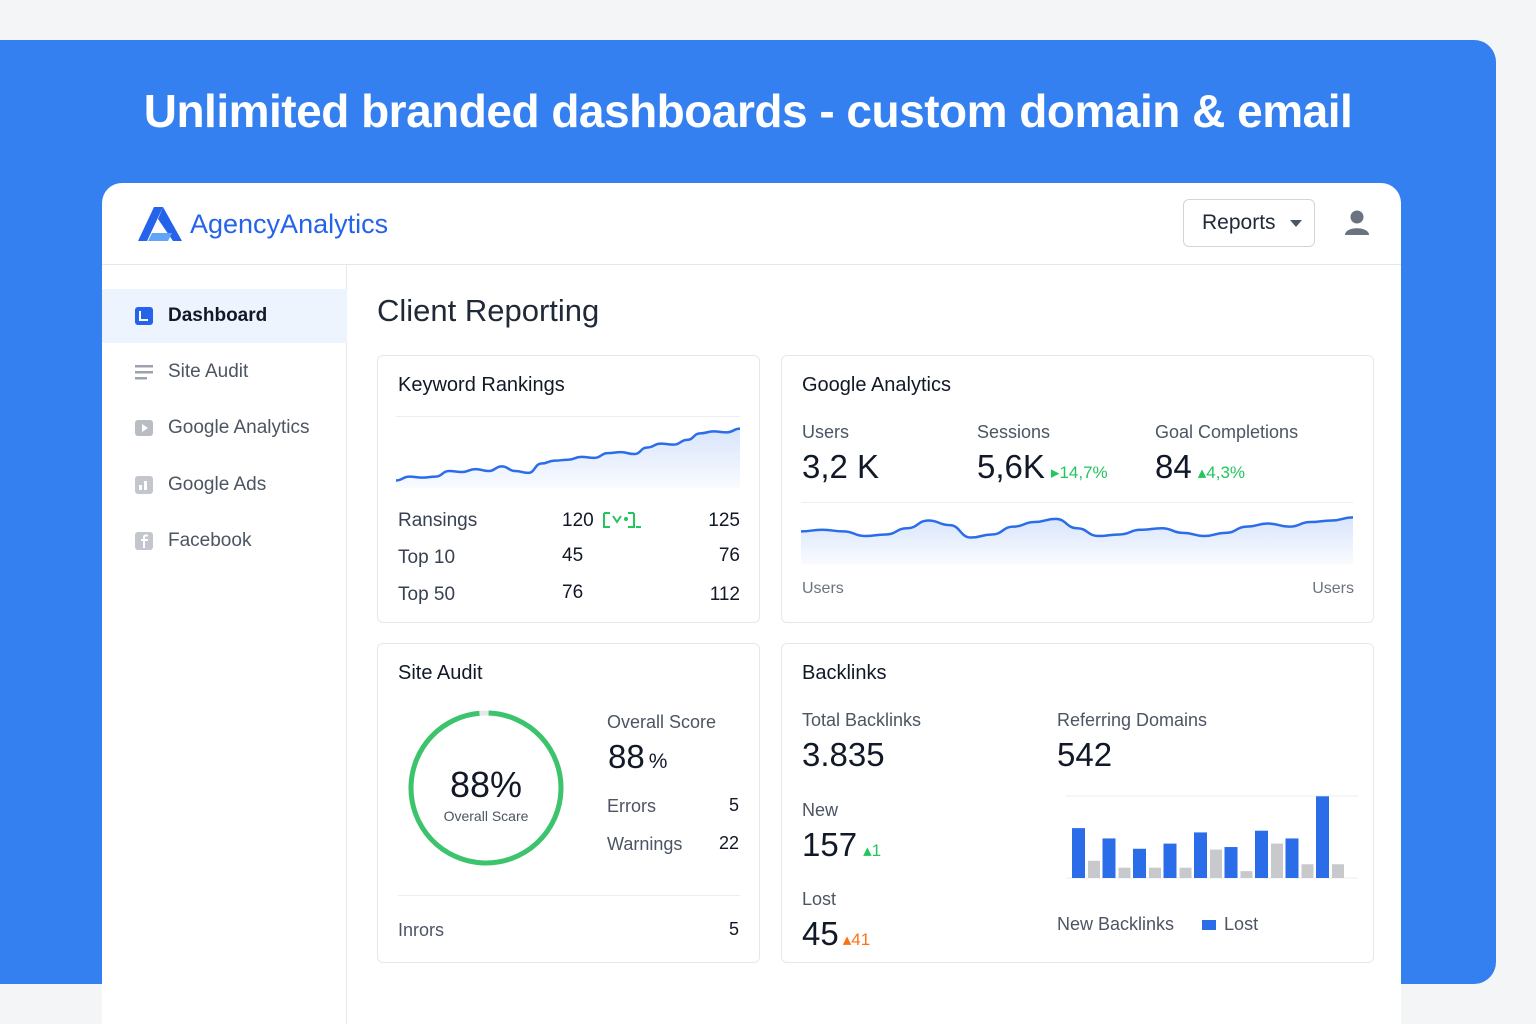 This screenshot has width=1536, height=1024. Describe the element at coordinates (820, 933) in the screenshot. I see `lost-value: 45` at that location.